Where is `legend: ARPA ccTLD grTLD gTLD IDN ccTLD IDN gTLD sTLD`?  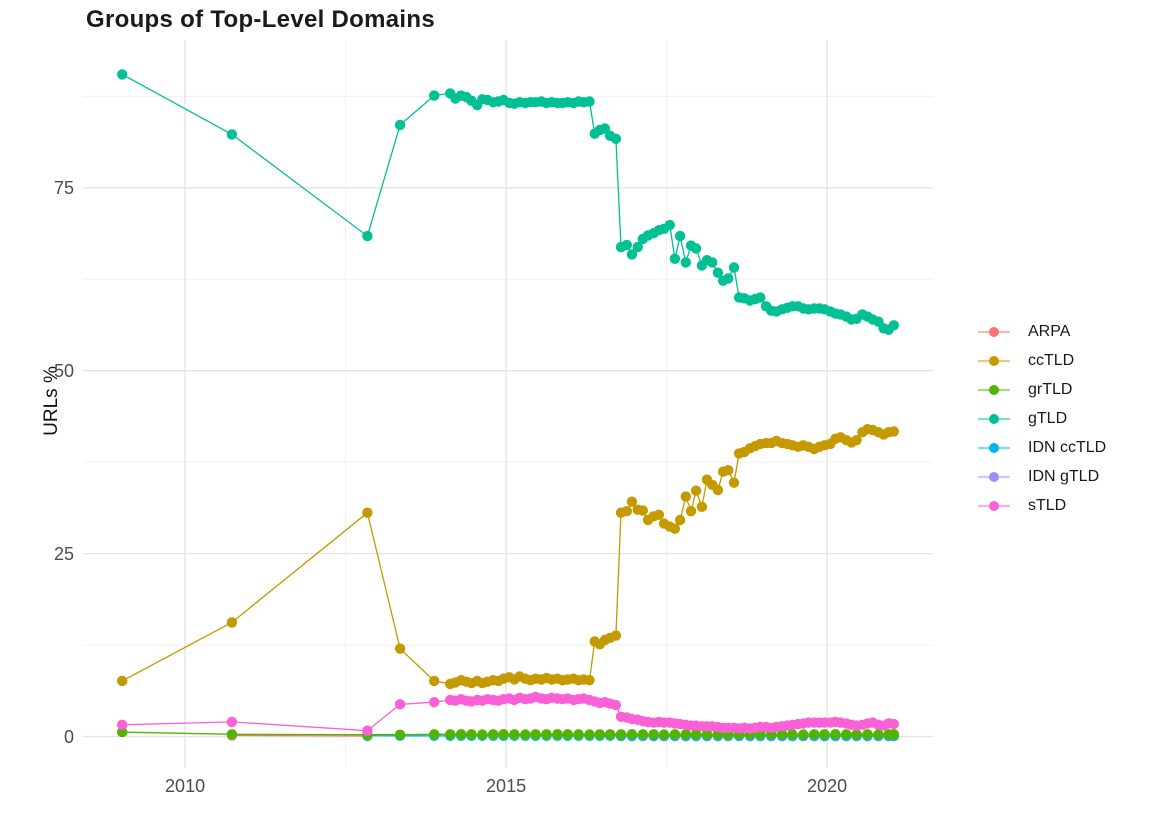
legend: ARPA ccTLD grTLD gTLD IDN ccTLD IDN gTLD sTLD is located at coordinates (1042, 419).